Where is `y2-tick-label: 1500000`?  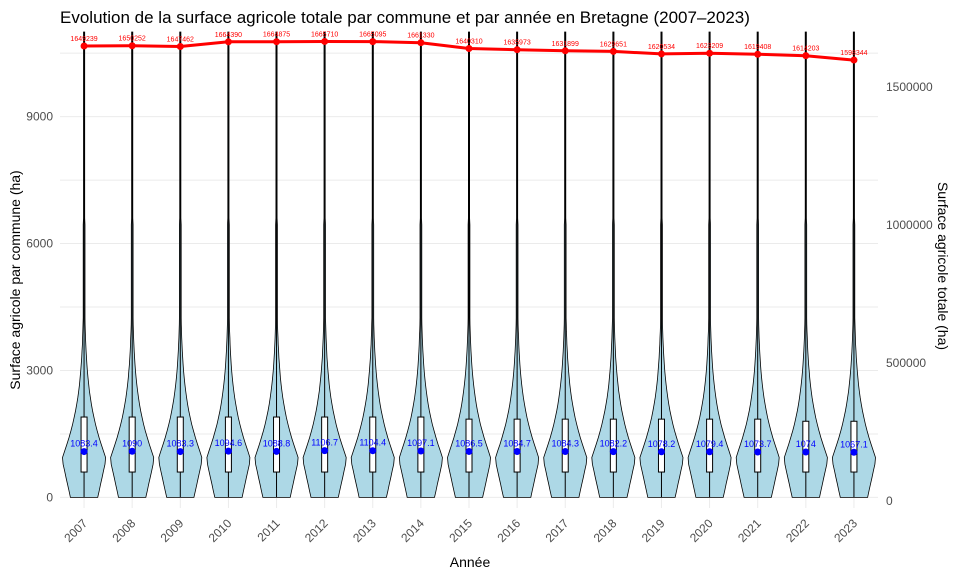 y2-tick-label: 1500000 is located at coordinates (909, 87).